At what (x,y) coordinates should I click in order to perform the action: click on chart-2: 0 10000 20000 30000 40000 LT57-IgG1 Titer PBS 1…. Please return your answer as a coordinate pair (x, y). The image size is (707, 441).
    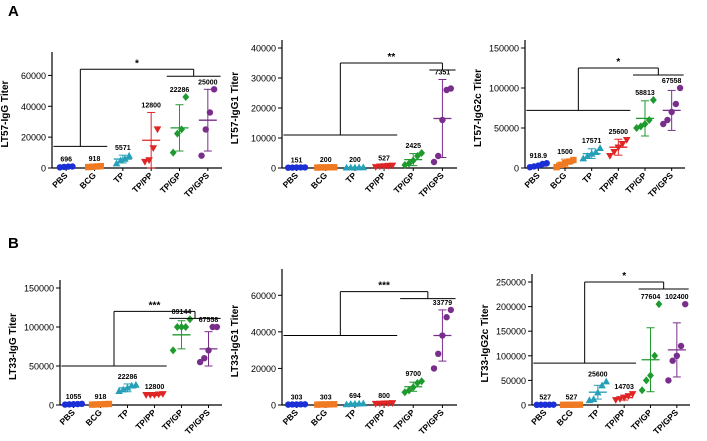
    Looking at the image, I should click on (343, 119).